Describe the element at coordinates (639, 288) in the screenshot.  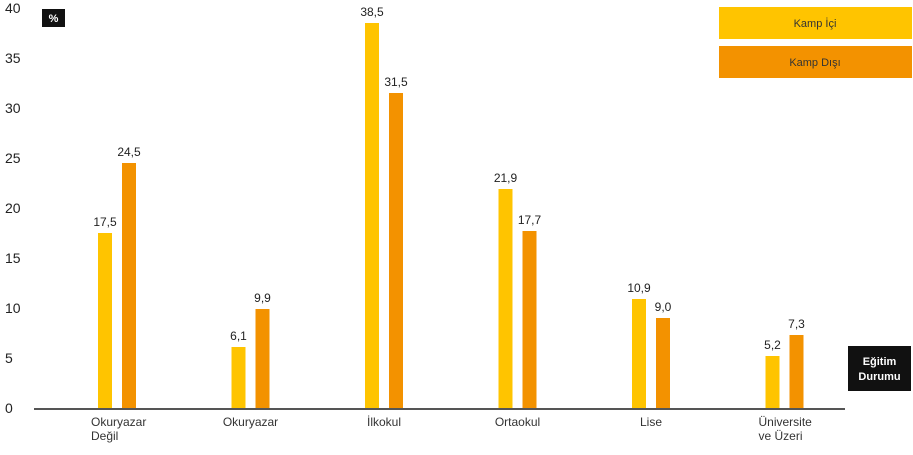
I see `data-label: 10,9` at that location.